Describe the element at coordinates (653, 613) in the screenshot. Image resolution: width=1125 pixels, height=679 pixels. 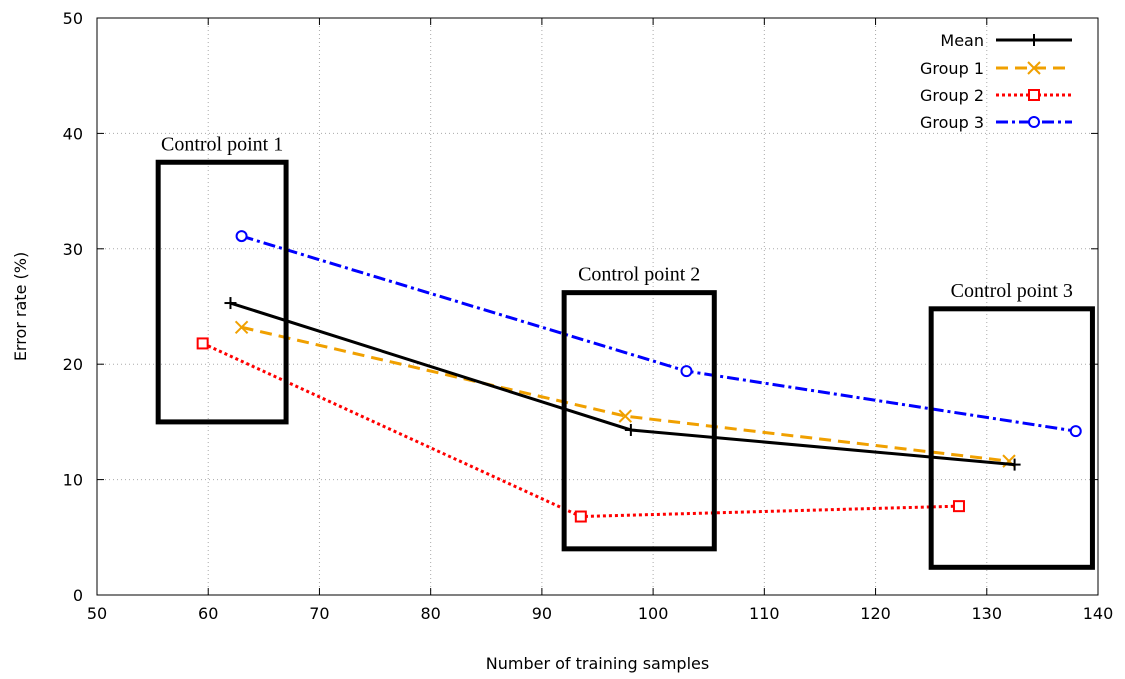
I see `x-tick-label: 100` at that location.